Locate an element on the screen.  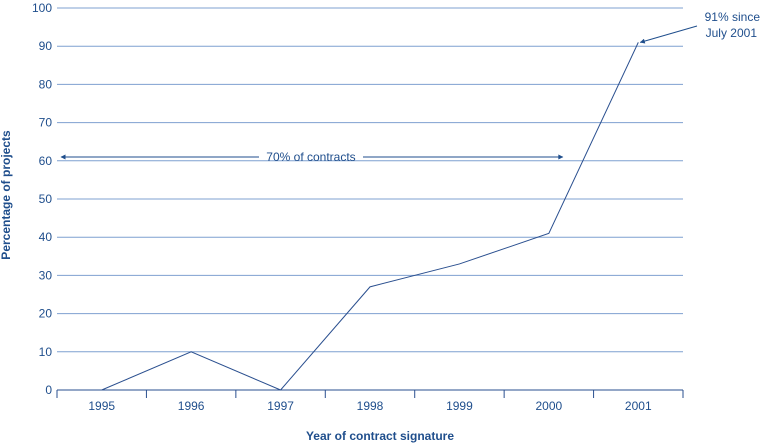
y-tick-label: 30 is located at coordinates (46, 275).